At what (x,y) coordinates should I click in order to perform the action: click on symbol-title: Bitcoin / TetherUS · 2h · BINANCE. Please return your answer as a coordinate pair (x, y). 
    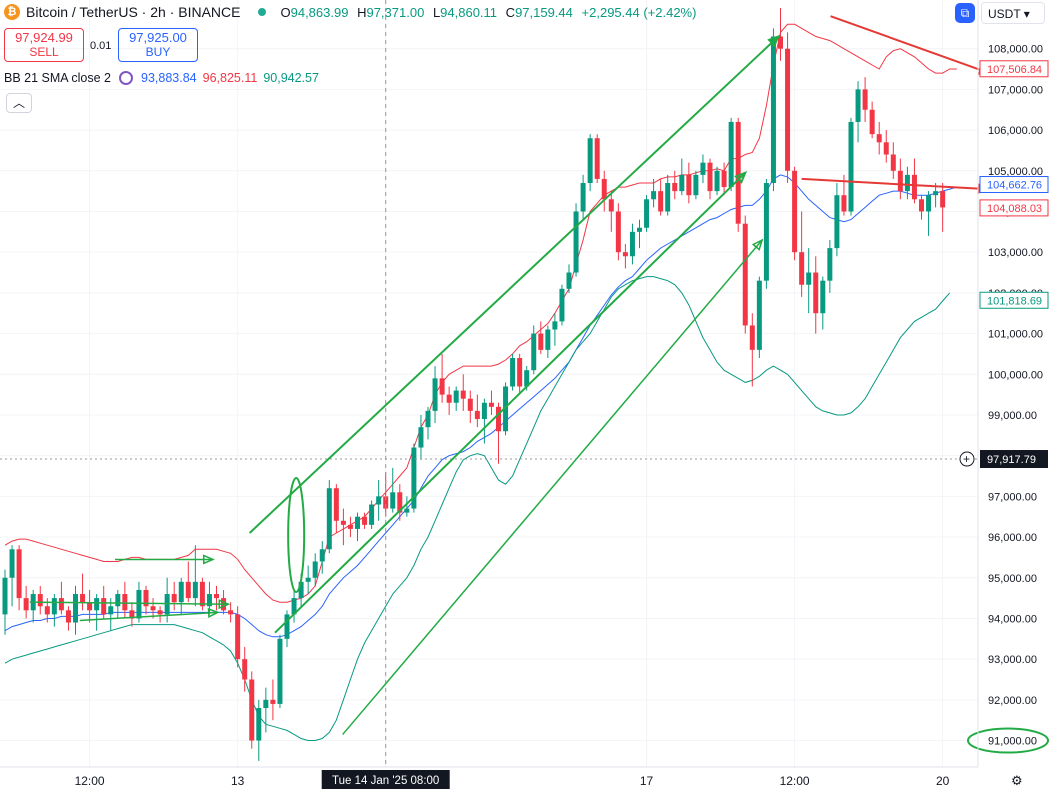
    Looking at the image, I should click on (133, 12).